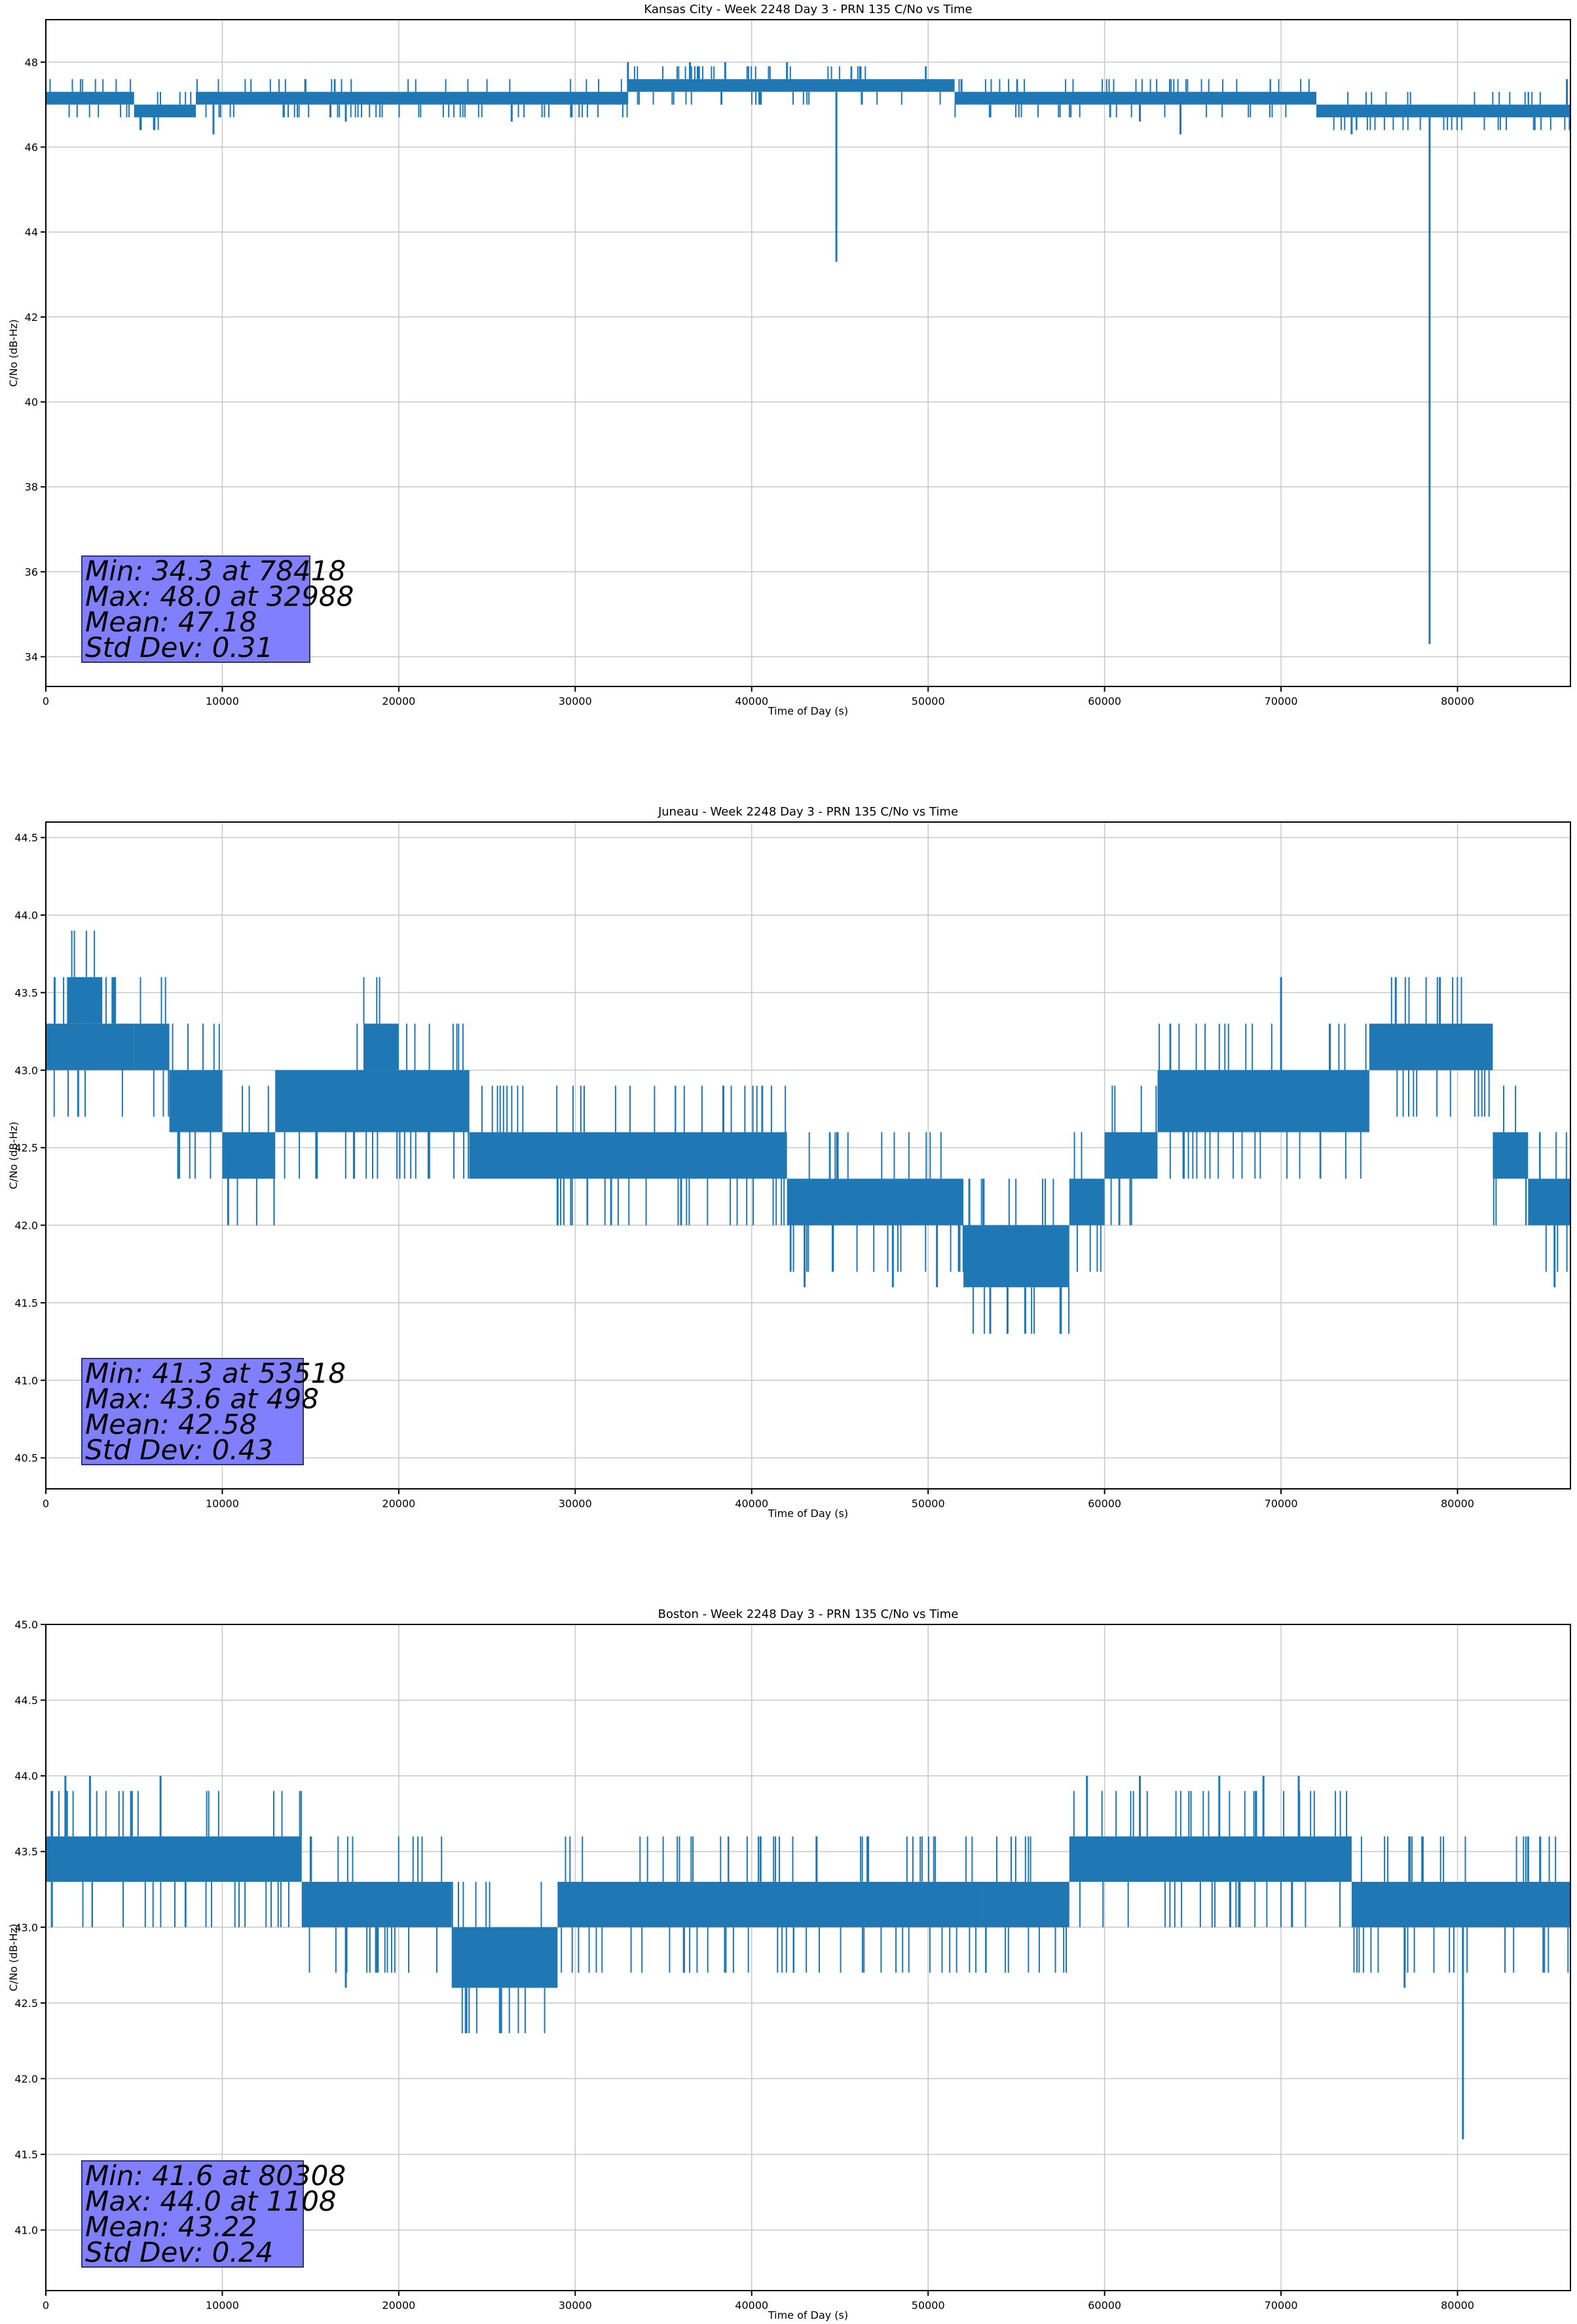 This screenshot has height=2324, width=1577. I want to click on y-tick-label: 44, so click(31, 232).